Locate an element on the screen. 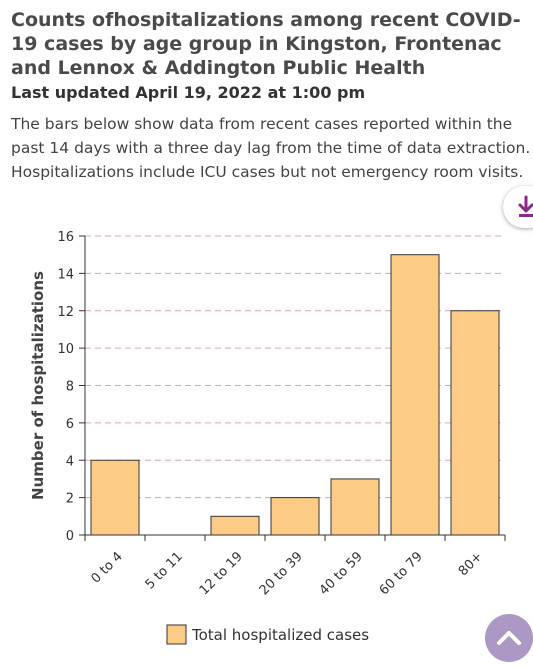 The image size is (533, 666). y-tick-label: 0 is located at coordinates (70, 536).